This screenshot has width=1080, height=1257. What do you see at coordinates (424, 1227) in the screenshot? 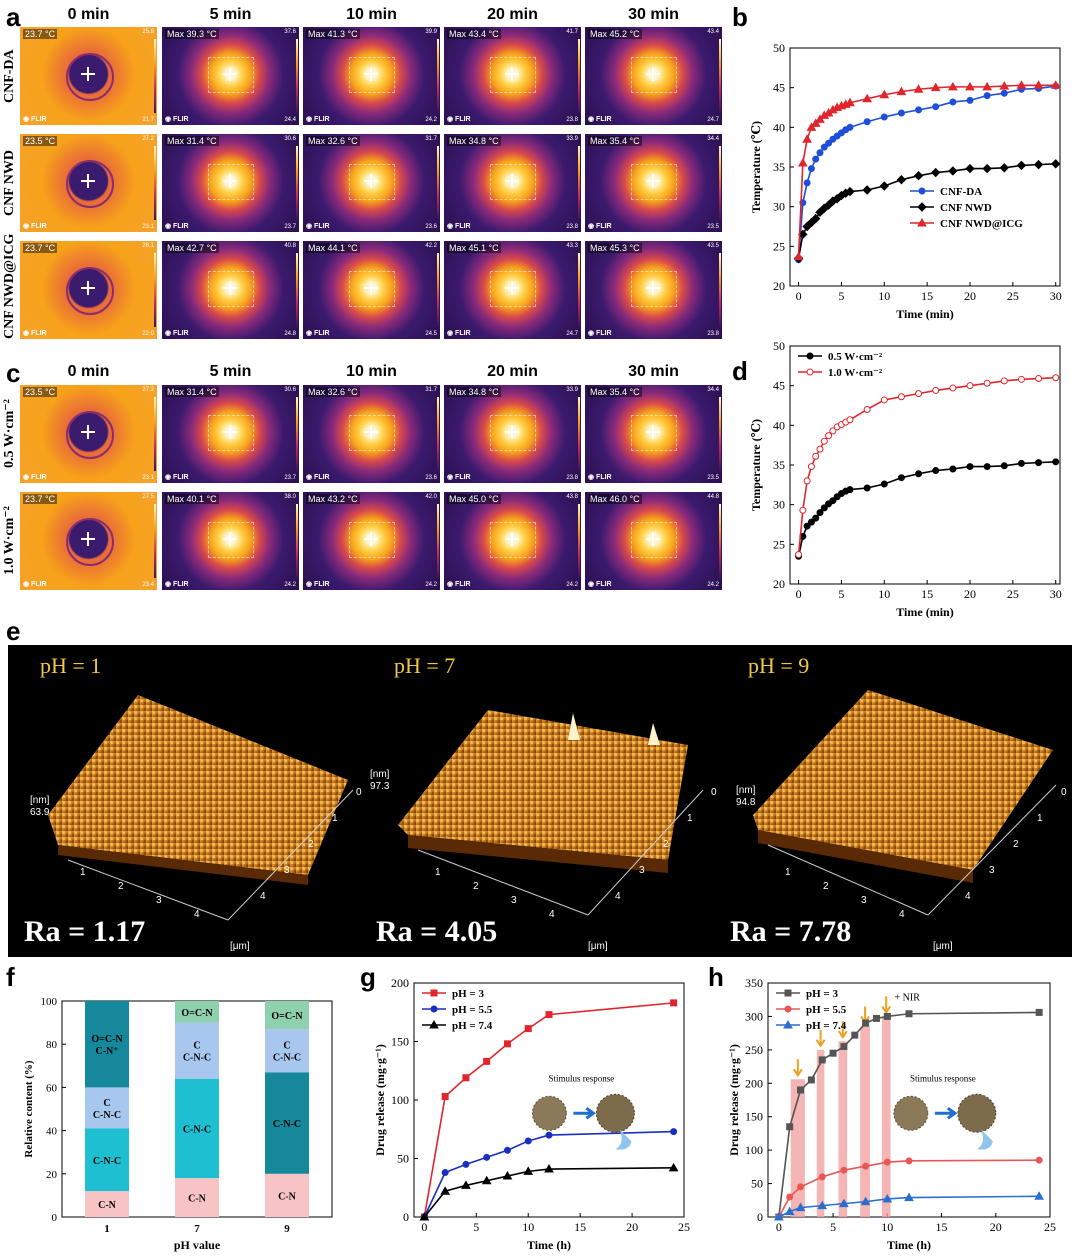
I see `x-tick-label: 0` at bounding box center [424, 1227].